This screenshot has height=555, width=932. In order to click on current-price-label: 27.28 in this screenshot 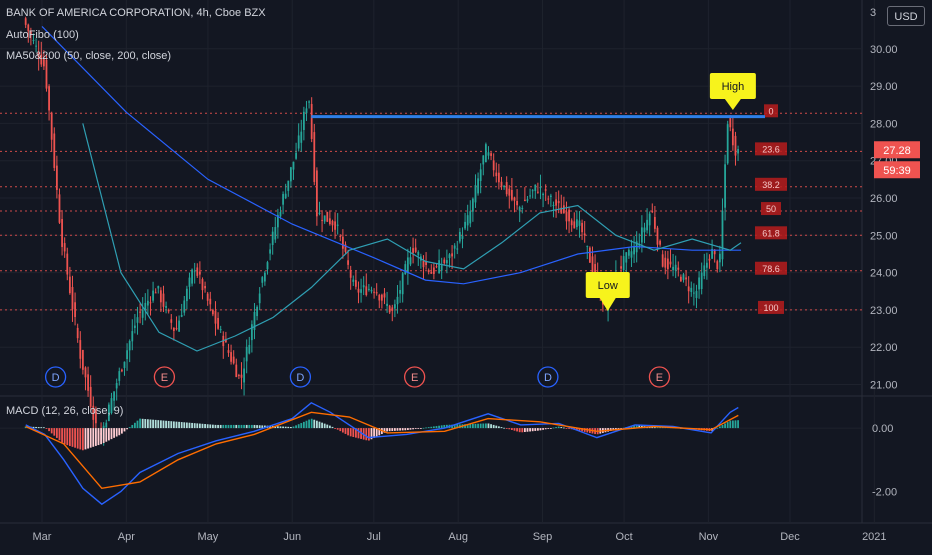, I will do `click(897, 151)`.